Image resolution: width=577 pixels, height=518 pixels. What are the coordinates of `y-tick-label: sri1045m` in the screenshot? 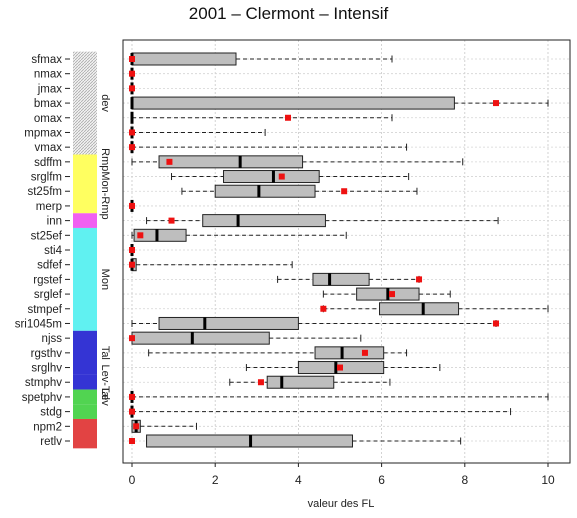 It's located at (38, 324).